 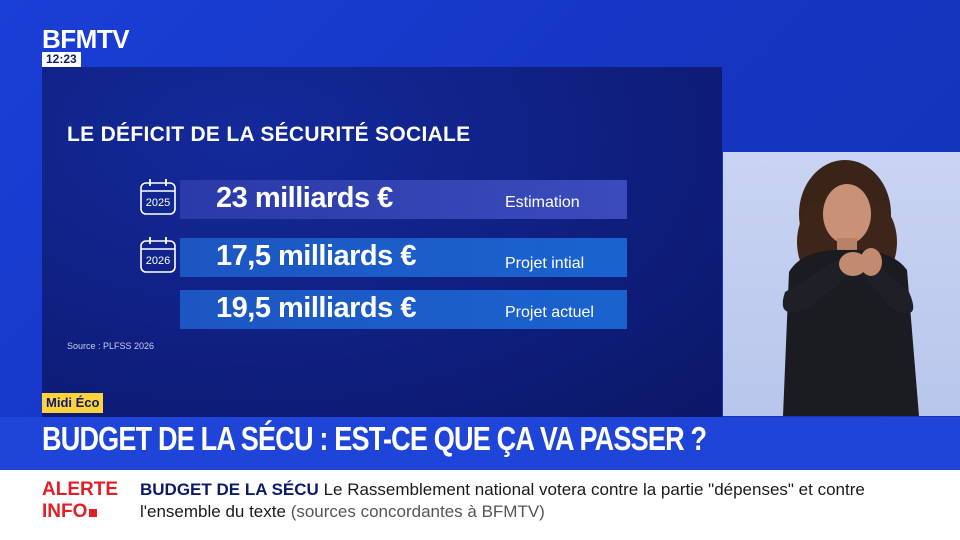 I want to click on deficit-row: 17,5 milliards € Projet intial, so click(x=403, y=257).